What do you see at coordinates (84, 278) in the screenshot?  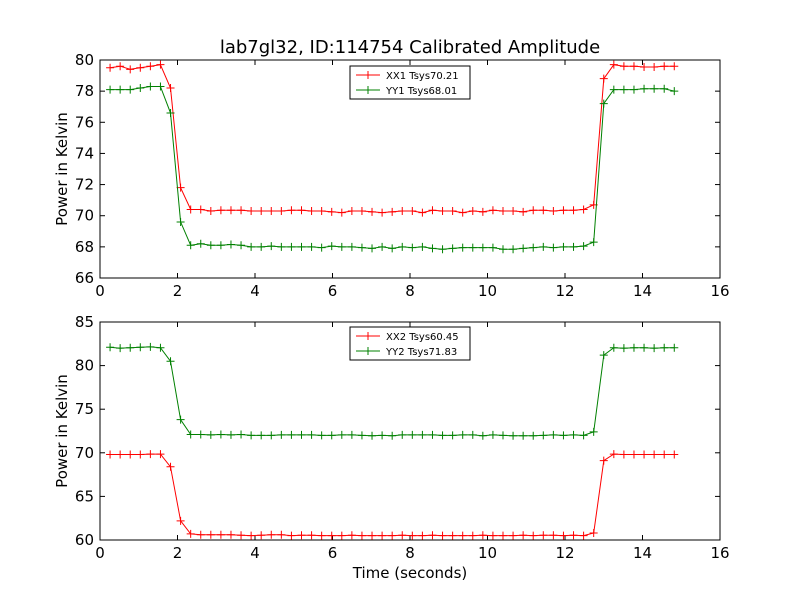 I see `y-tick-label: 66` at bounding box center [84, 278].